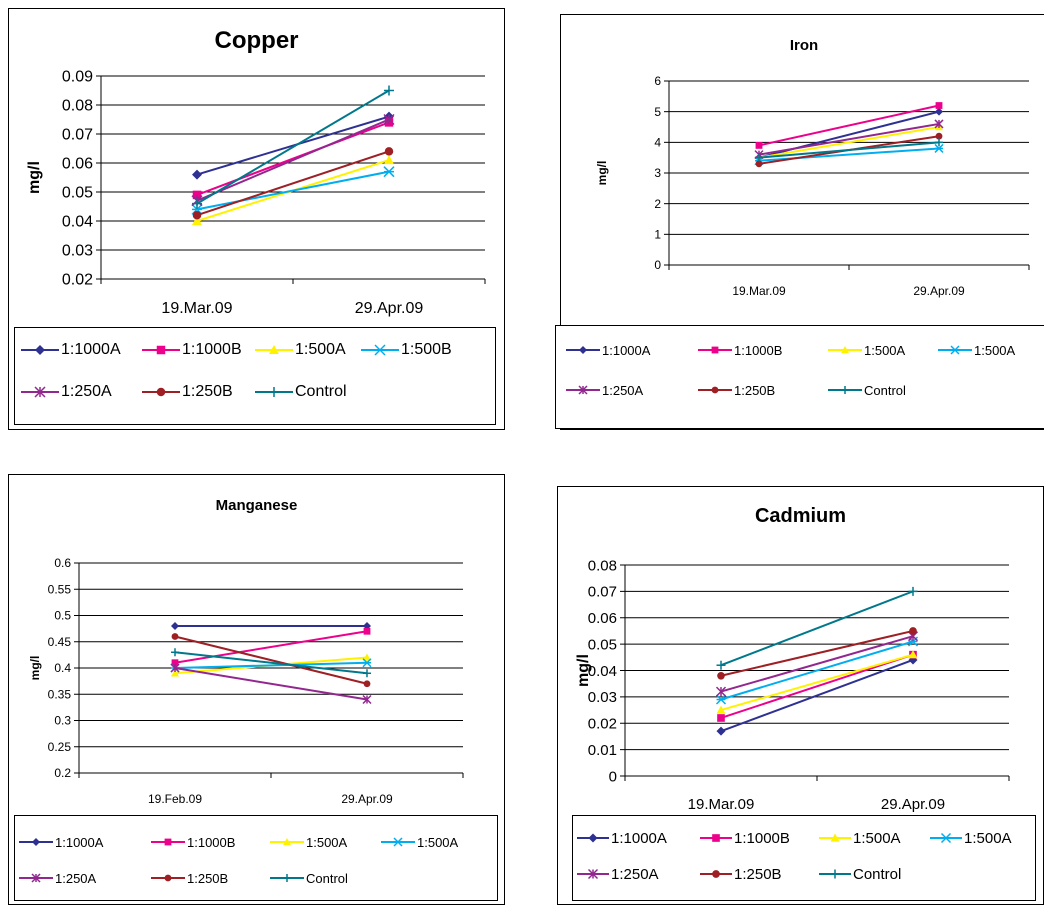 This screenshot has height=905, width=1044. I want to click on chart-title: Copper, so click(256, 40).